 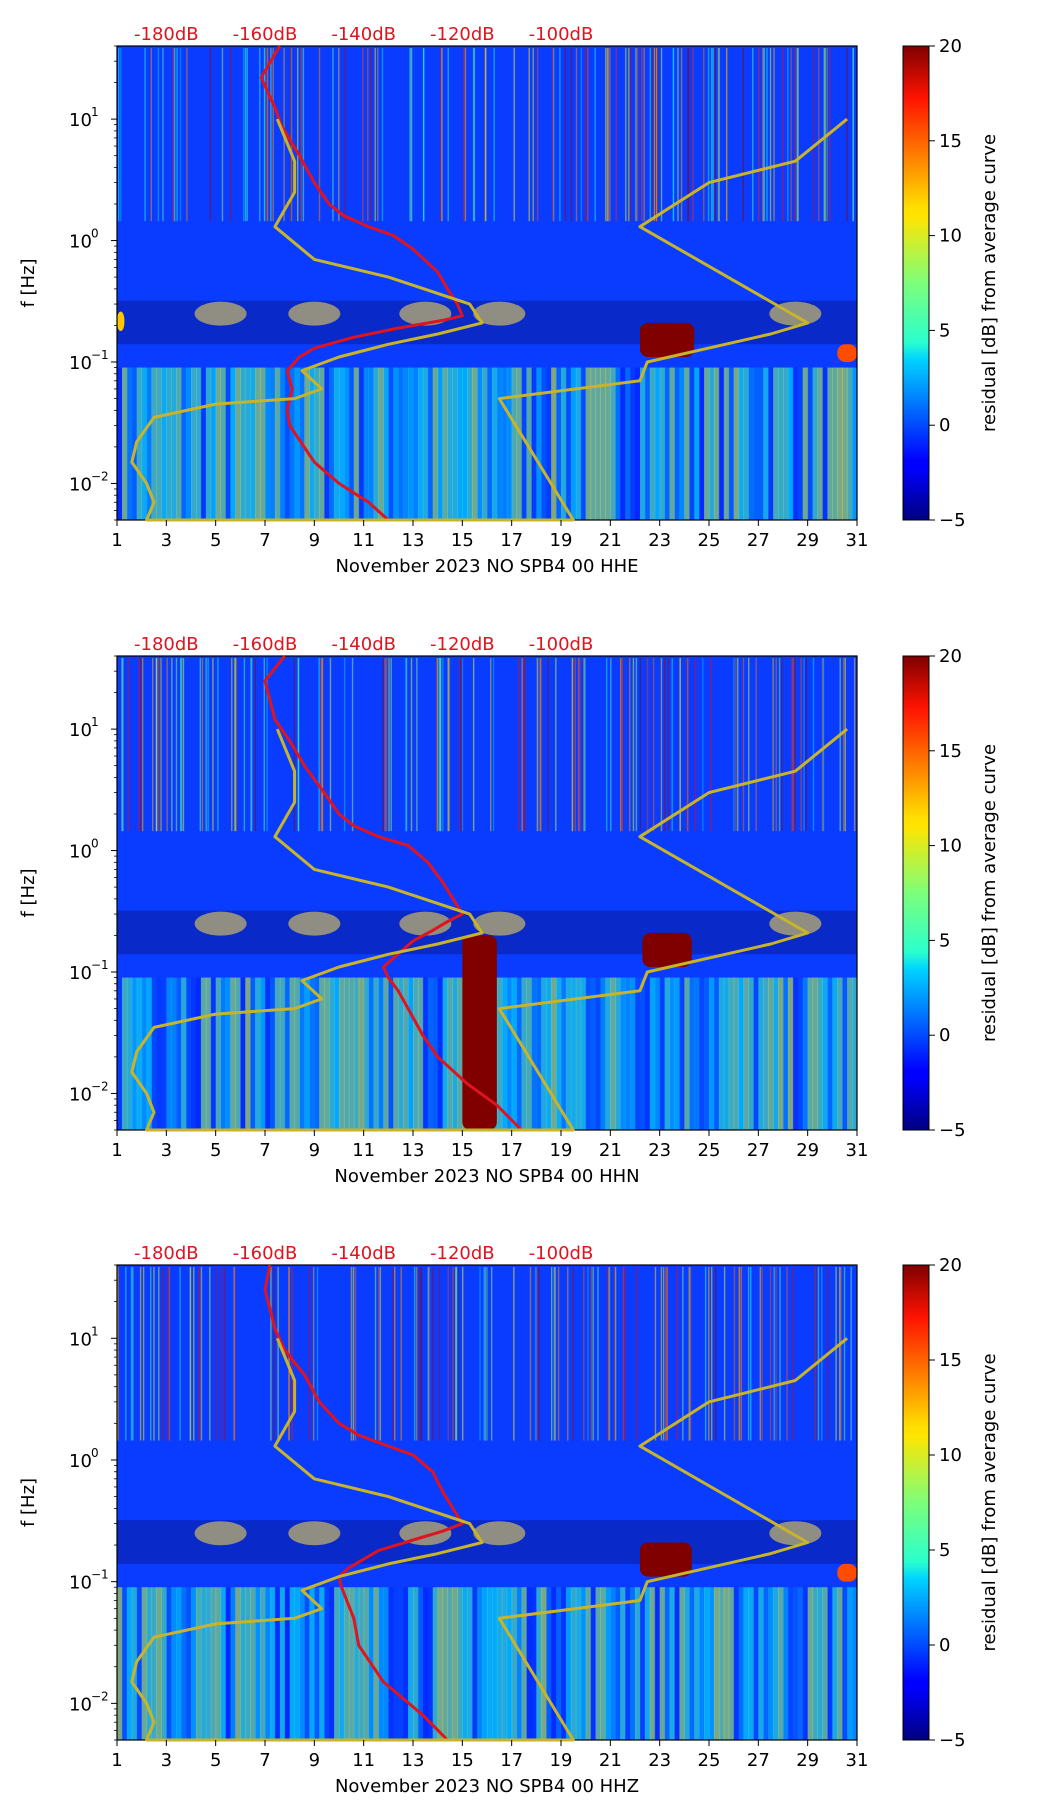 What do you see at coordinates (215, 1150) in the screenshot?
I see `x-tick-label: 5` at bounding box center [215, 1150].